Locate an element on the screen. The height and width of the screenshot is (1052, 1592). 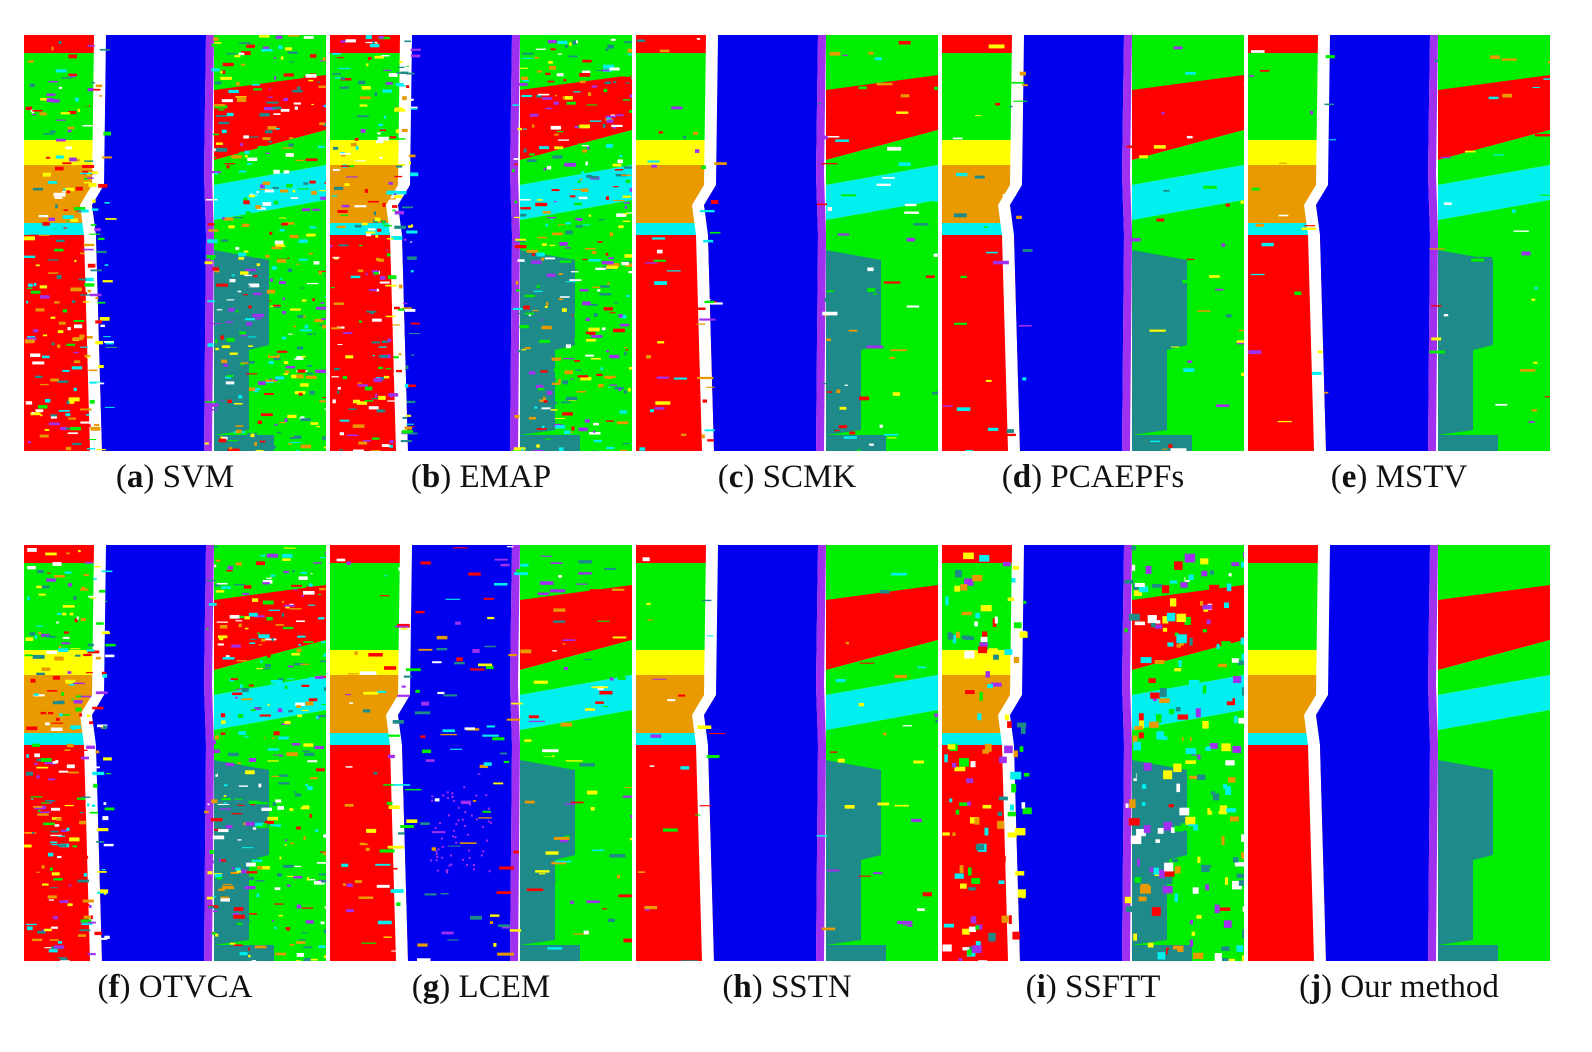
method-name: LCEM is located at coordinates (504, 987).